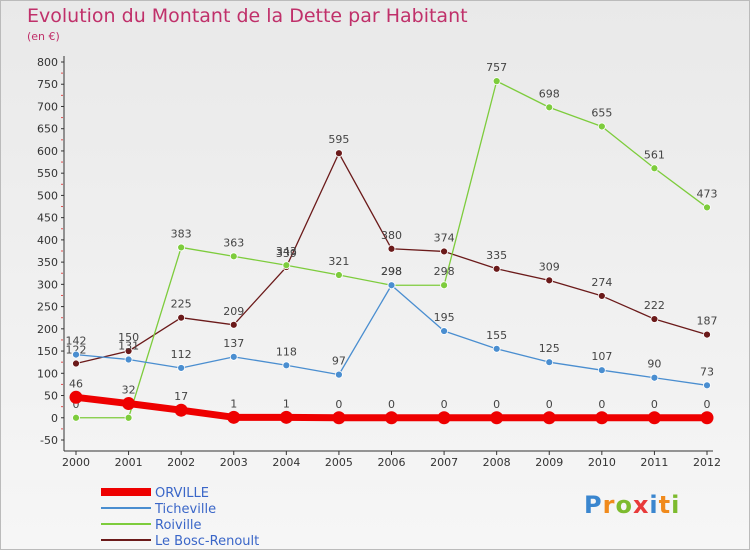 This screenshot has height=551, width=750. I want to click on y-tick-label: 800, so click(47, 62).